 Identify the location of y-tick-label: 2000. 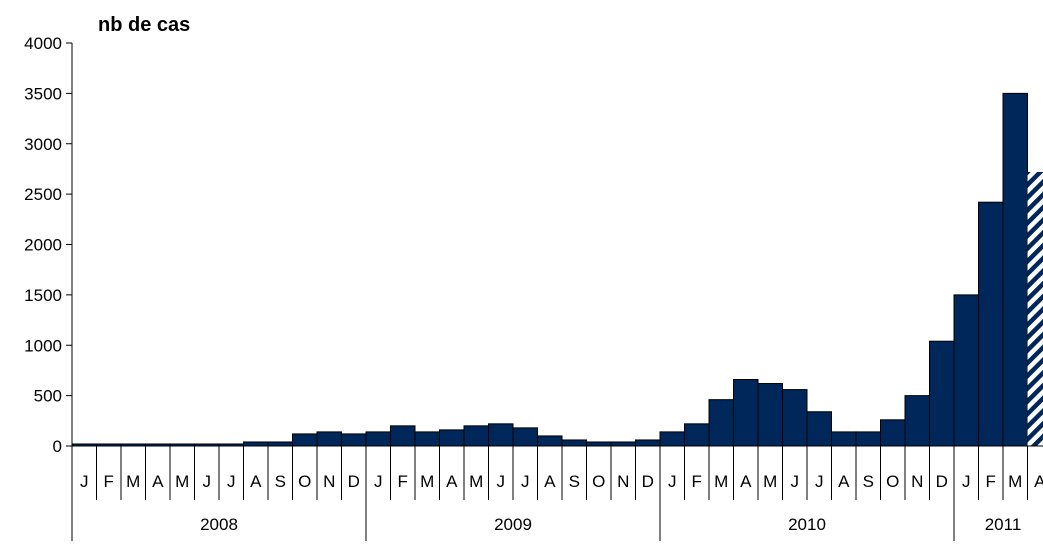
(43, 245).